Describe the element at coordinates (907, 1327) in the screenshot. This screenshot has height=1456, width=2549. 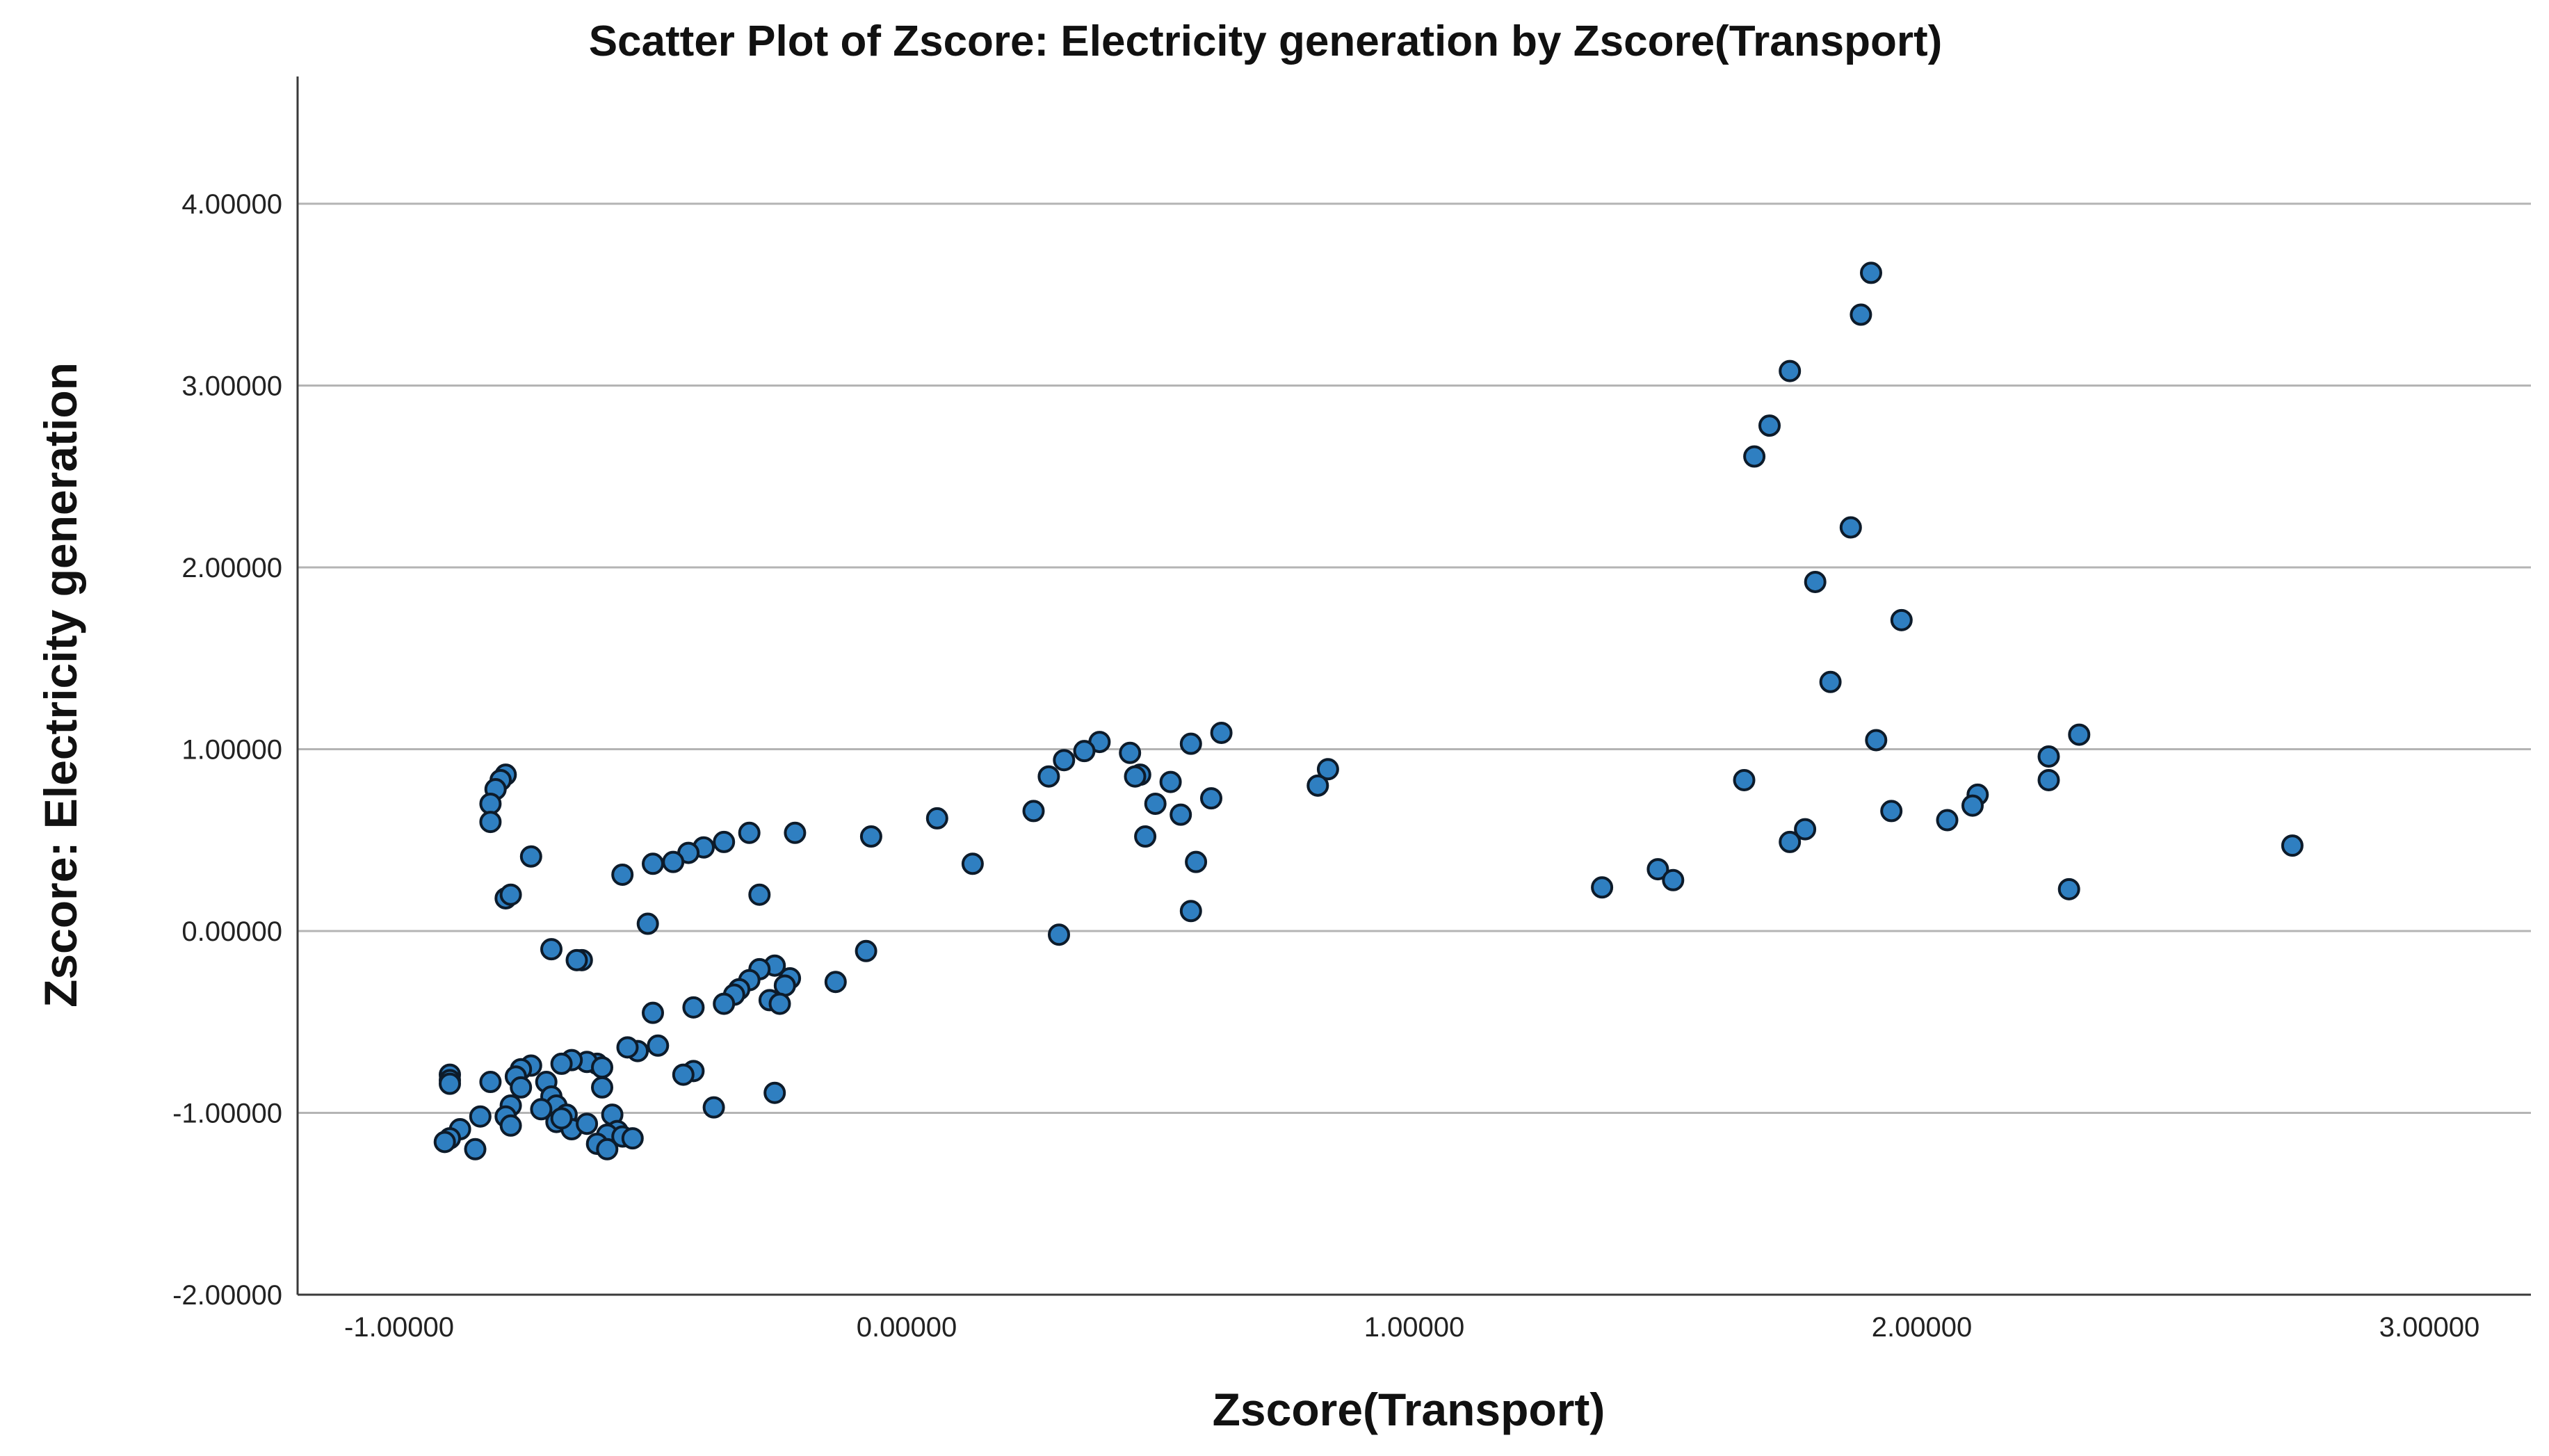
I see `x-tick-label: 0.00000` at that location.